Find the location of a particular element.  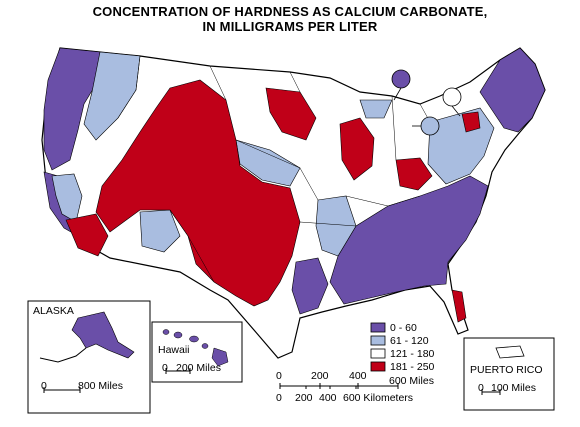

station-marker-blue is located at coordinates (430, 126).